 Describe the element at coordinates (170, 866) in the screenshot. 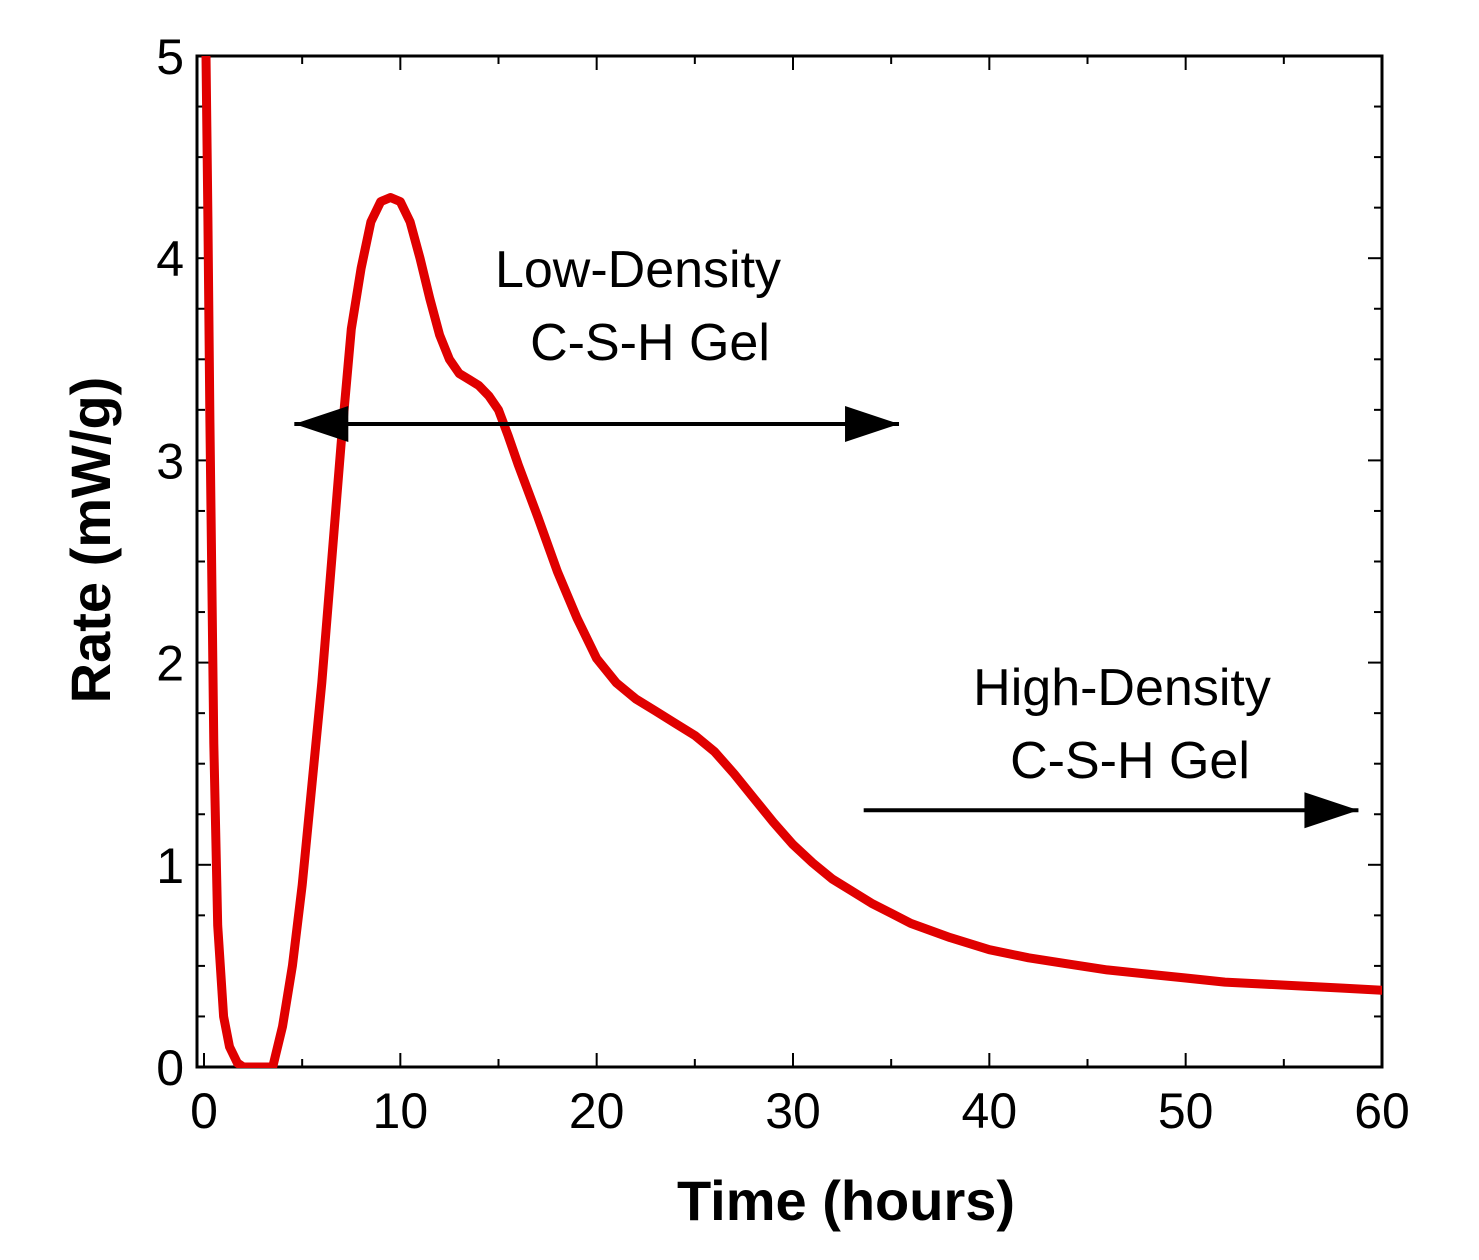

I see `y-tick-label: 1` at that location.